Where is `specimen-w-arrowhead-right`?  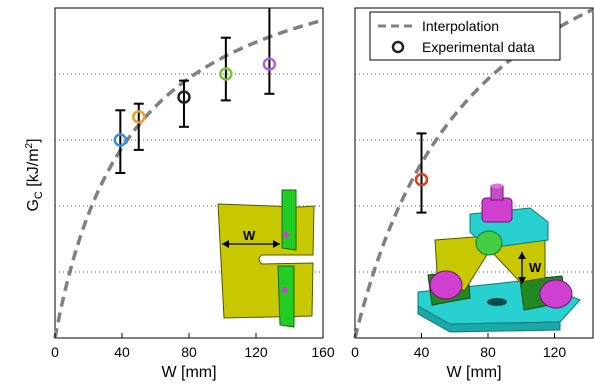
specimen-w-arrowhead-right is located at coordinates (276, 244).